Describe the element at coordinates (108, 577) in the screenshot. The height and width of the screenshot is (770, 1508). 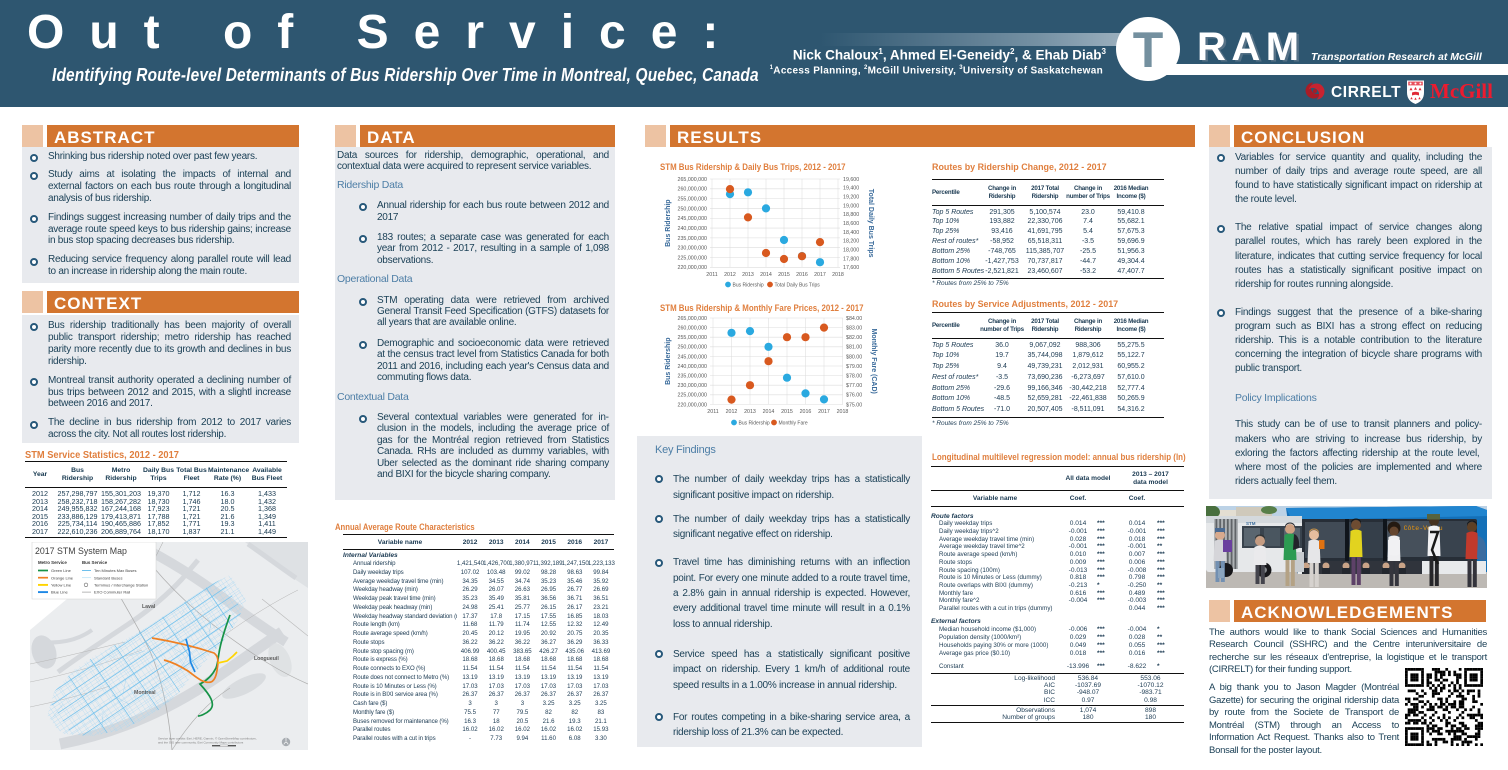
I see `svg-text: Standard Buses` at that location.